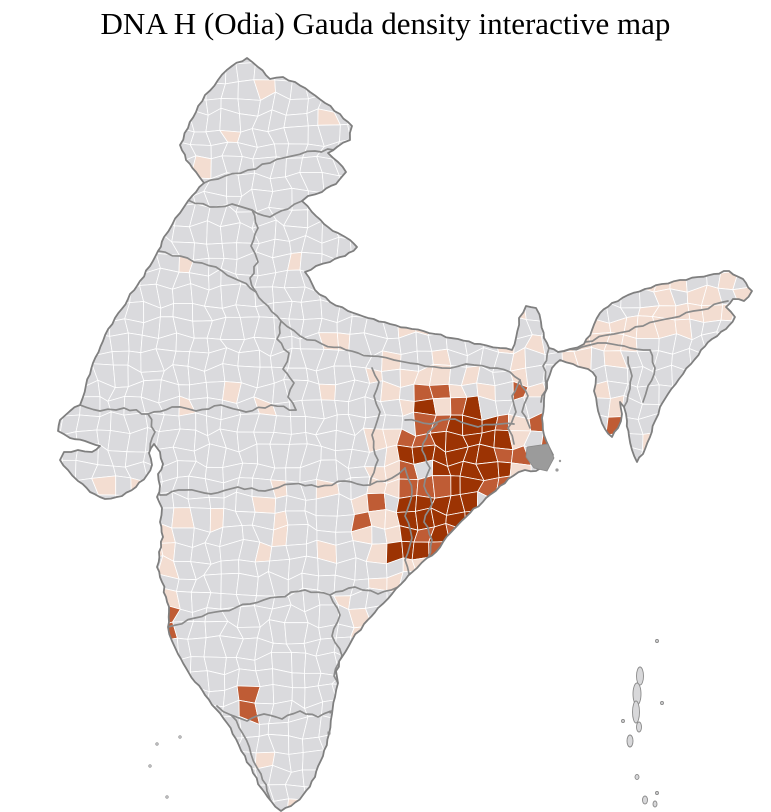 Image resolution: width=771 pixels, height=812 pixels. What do you see at coordinates (630, 741) in the screenshot?
I see `island` at bounding box center [630, 741].